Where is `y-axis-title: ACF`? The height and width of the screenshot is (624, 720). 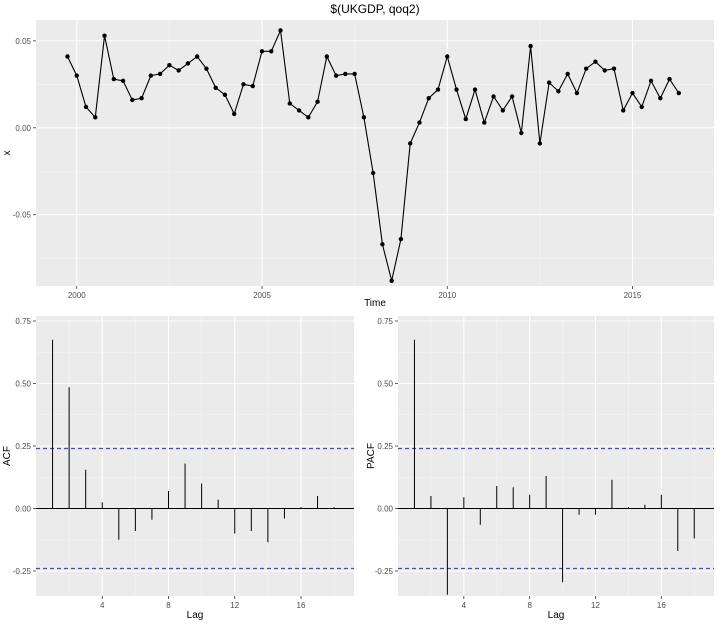 y-axis-title: ACF is located at coordinates (7, 456).